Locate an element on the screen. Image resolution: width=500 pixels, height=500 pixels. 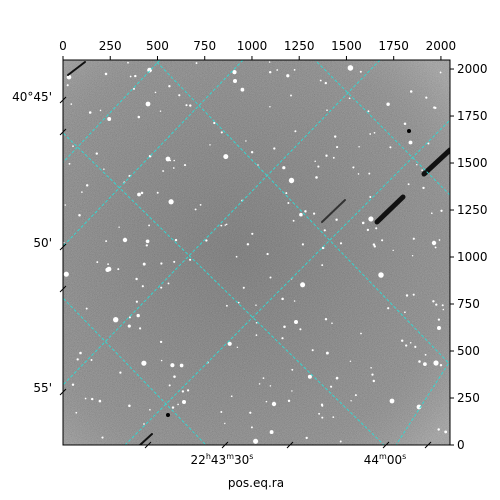
top-tick-label: 1500 is located at coordinates (346, 46).